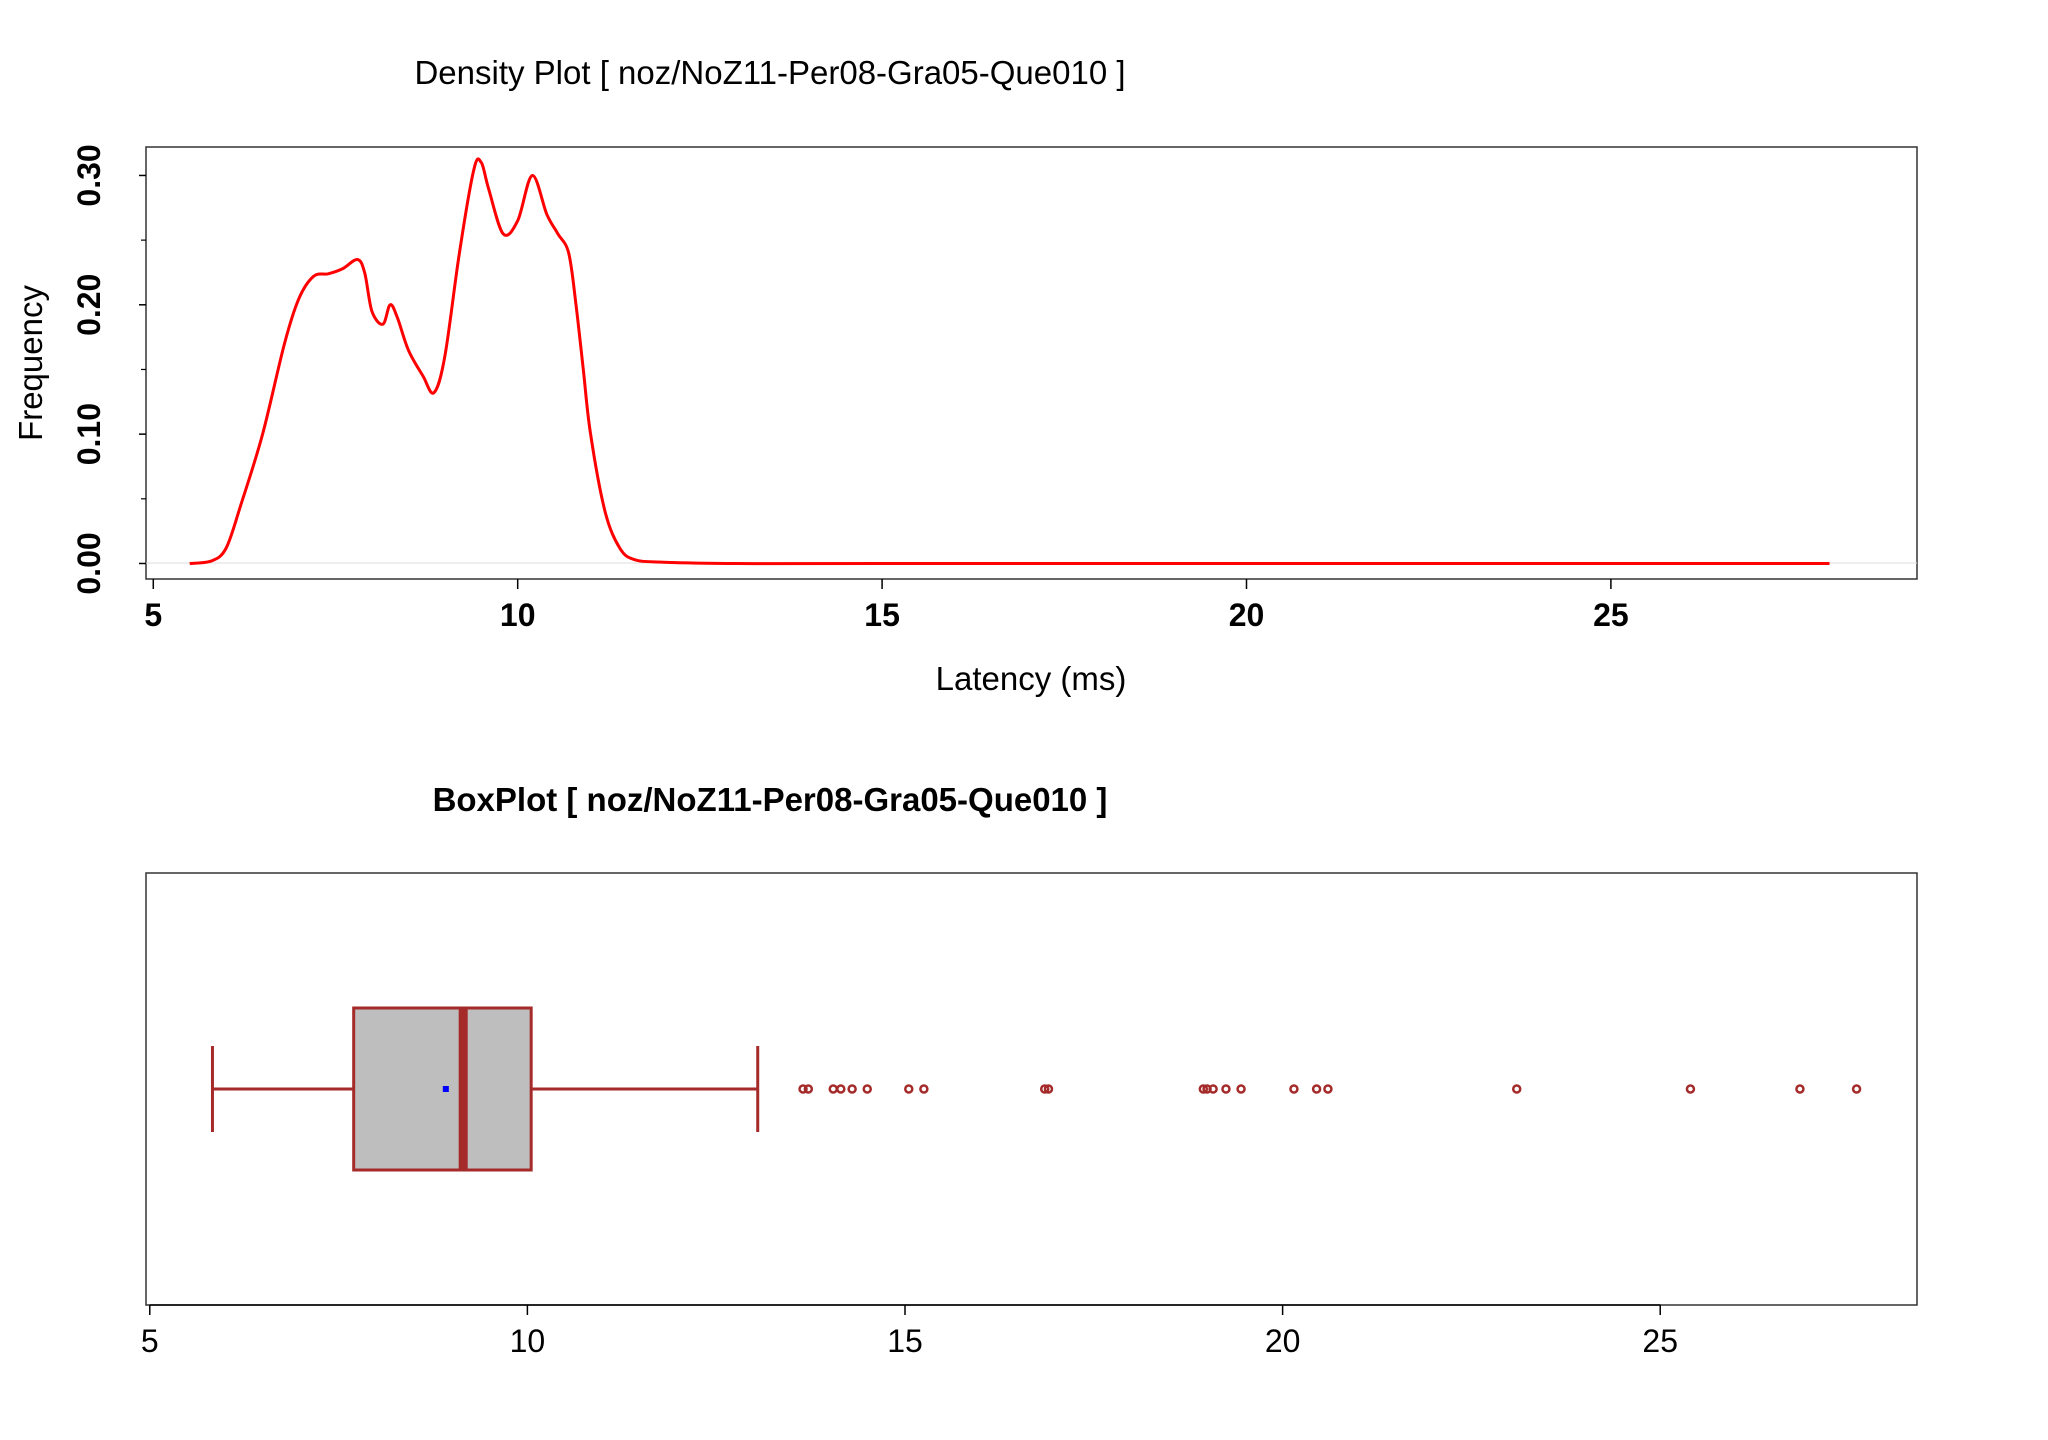 Image resolution: width=2048 pixels, height=1440 pixels. Describe the element at coordinates (89, 563) in the screenshot. I see `density-y-tick-label: 0.00` at that location.